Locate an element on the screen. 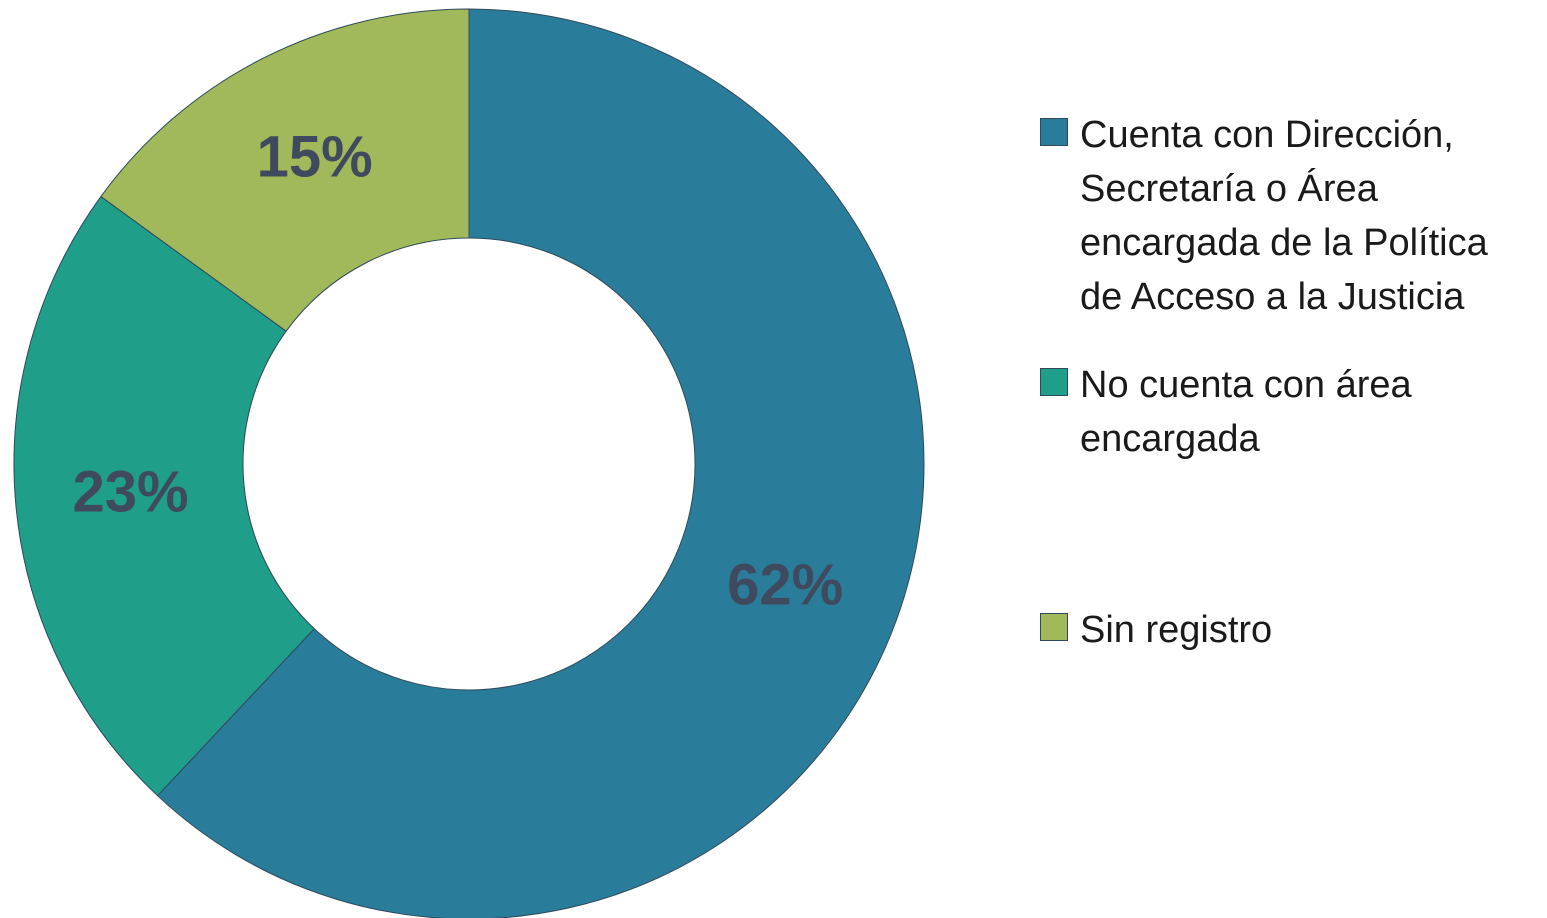 The image size is (1547, 918). legend-item: Sin registro is located at coordinates (1290, 630).